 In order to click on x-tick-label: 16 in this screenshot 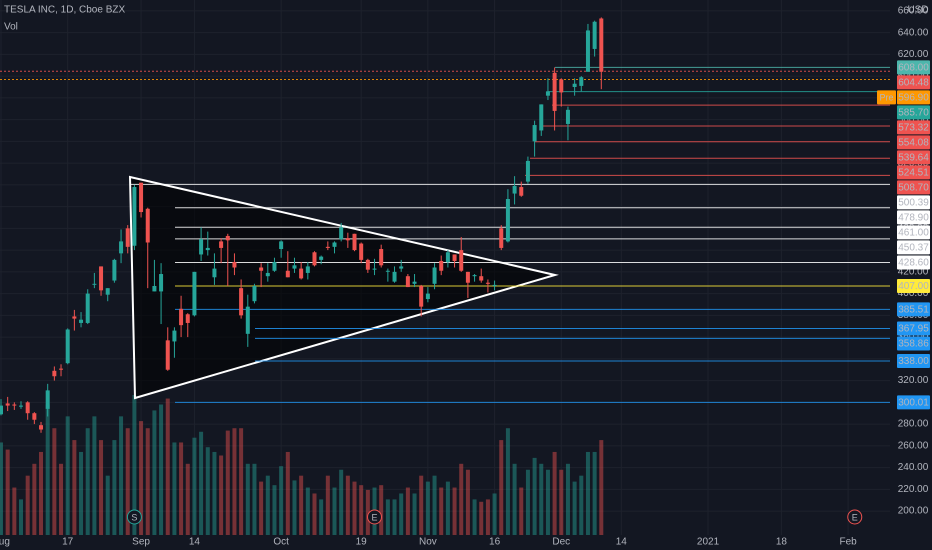, I will do `click(495, 542)`.